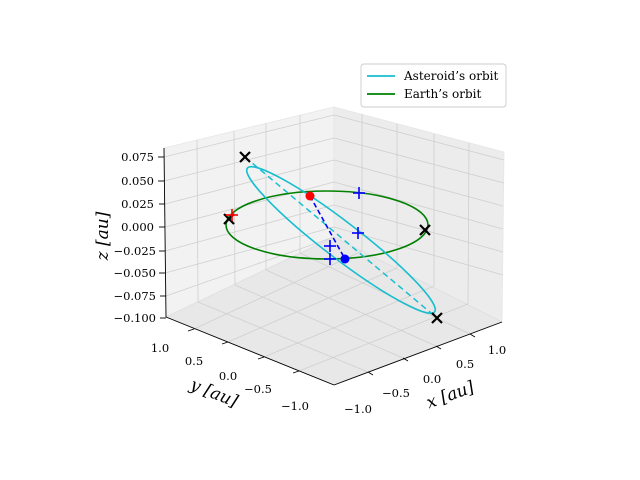 Image resolution: width=640 pixels, height=480 pixels. Describe the element at coordinates (358, 409) in the screenshot. I see `x-tick-label: −1.0` at that location.